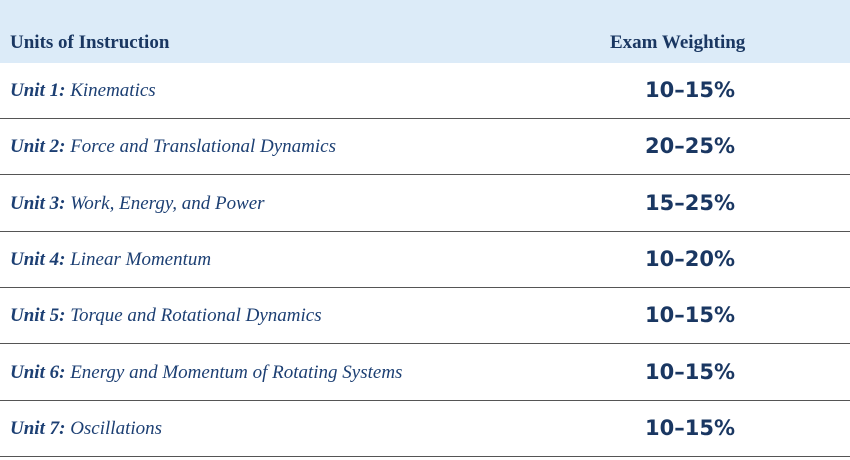 This screenshot has width=850, height=460. Describe the element at coordinates (203, 147) in the screenshot. I see `unit-name: Force and Translational Dynamics` at that location.